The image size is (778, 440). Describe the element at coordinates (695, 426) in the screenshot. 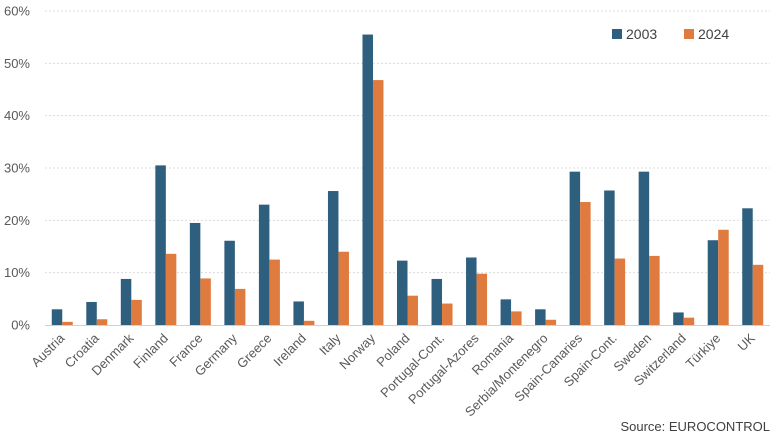

I see `source-note: Source: EUROCONTROL` at that location.